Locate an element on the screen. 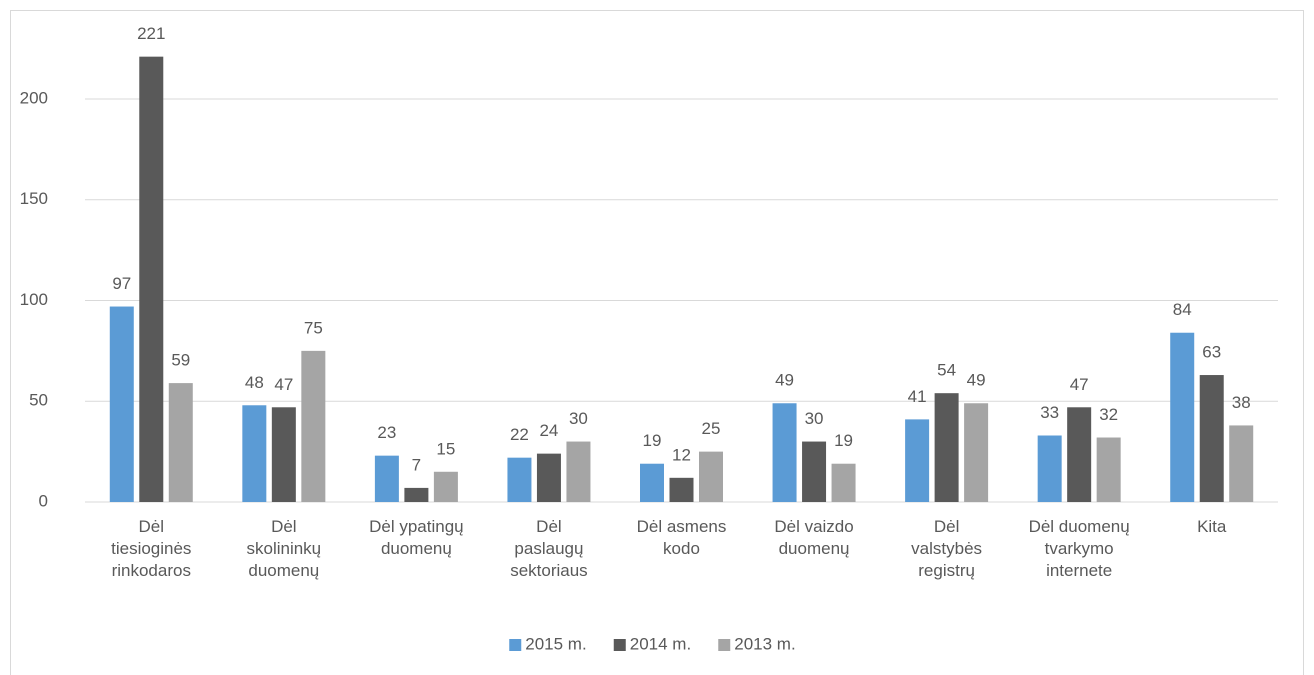  x-tick-label: Dėl paslaugų sektoriaus is located at coordinates (549, 548).